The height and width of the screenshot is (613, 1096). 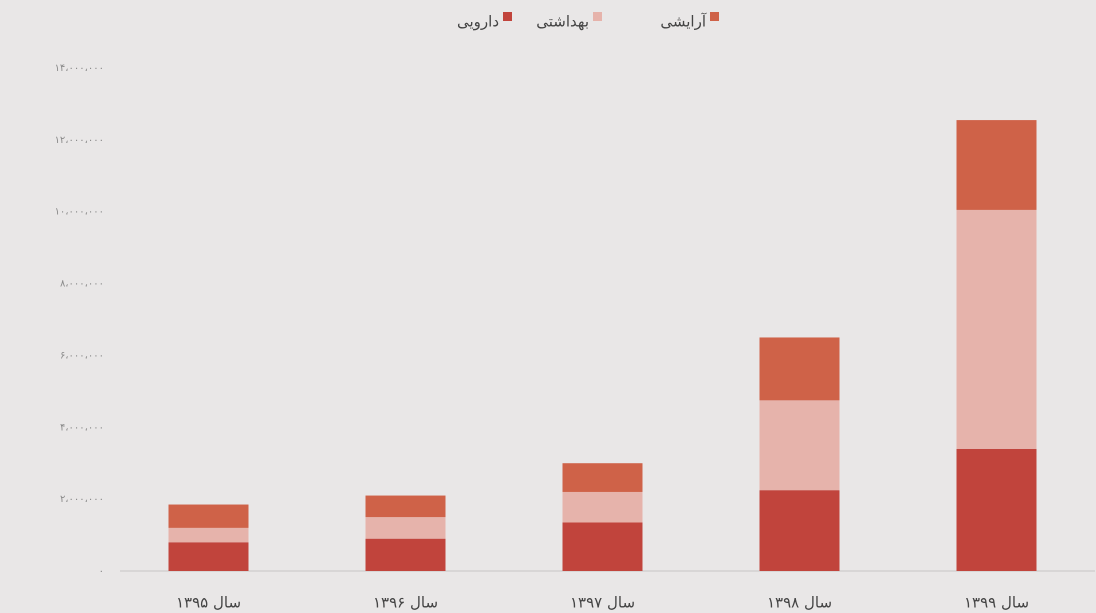 I want to click on x-tick-label: سال ۱۳۹۶, so click(x=405, y=603).